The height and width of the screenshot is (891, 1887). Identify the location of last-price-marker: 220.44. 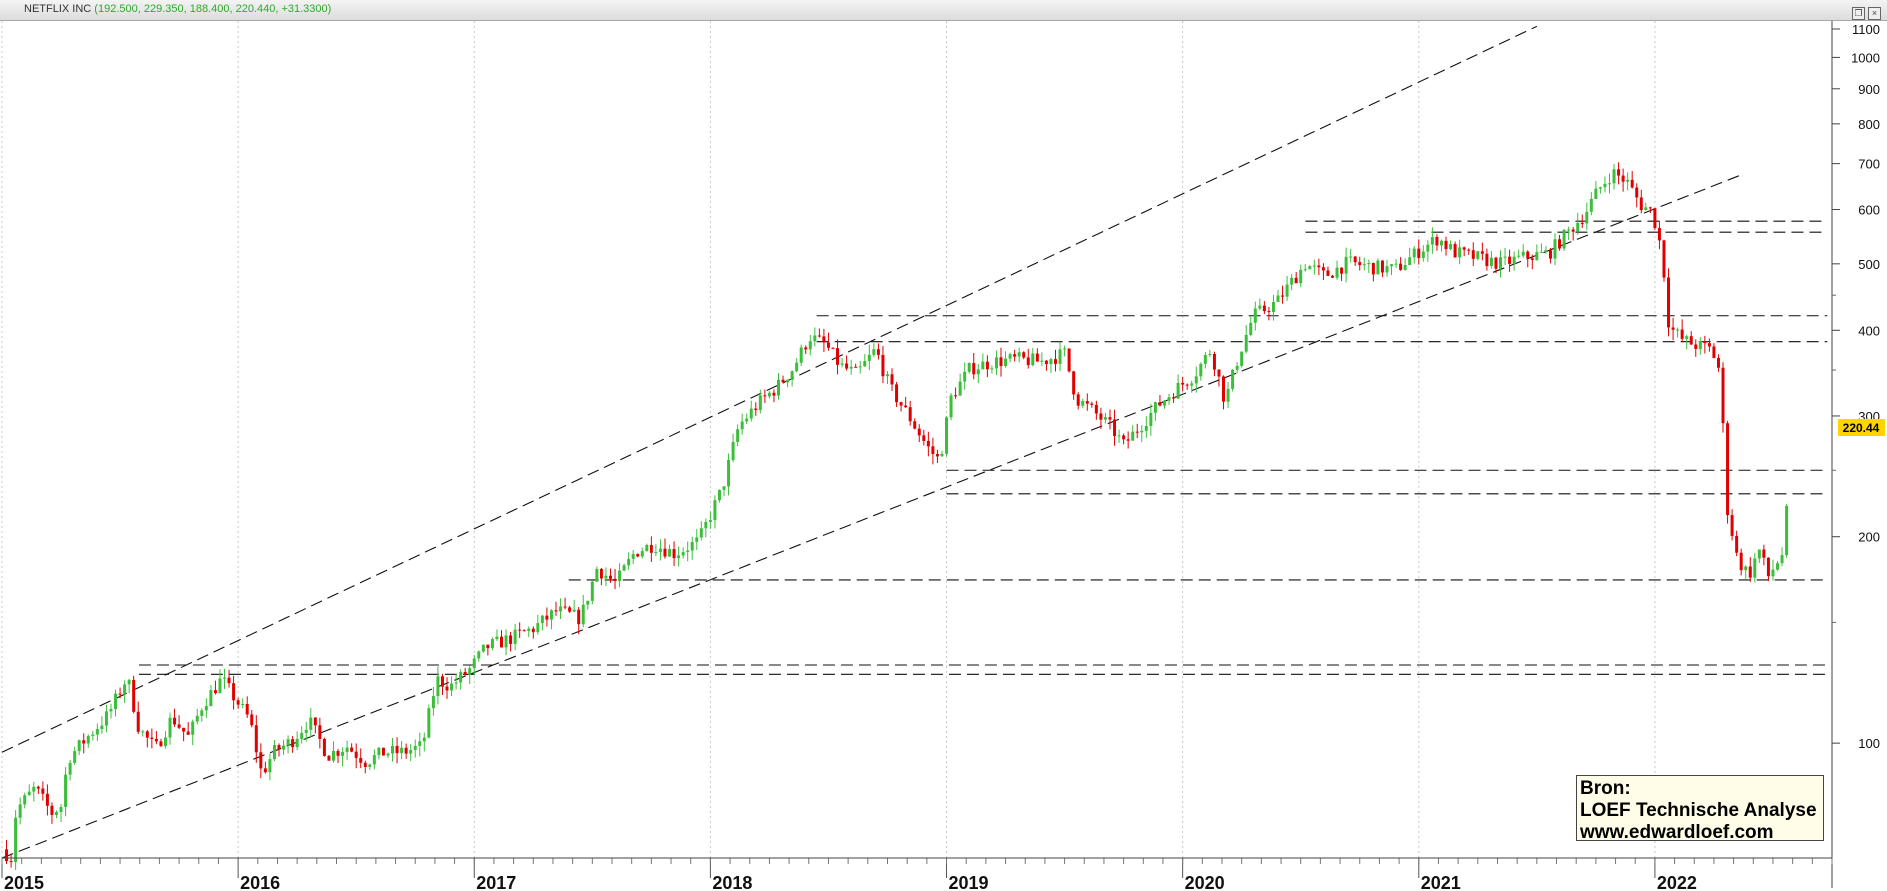
(1861, 427).